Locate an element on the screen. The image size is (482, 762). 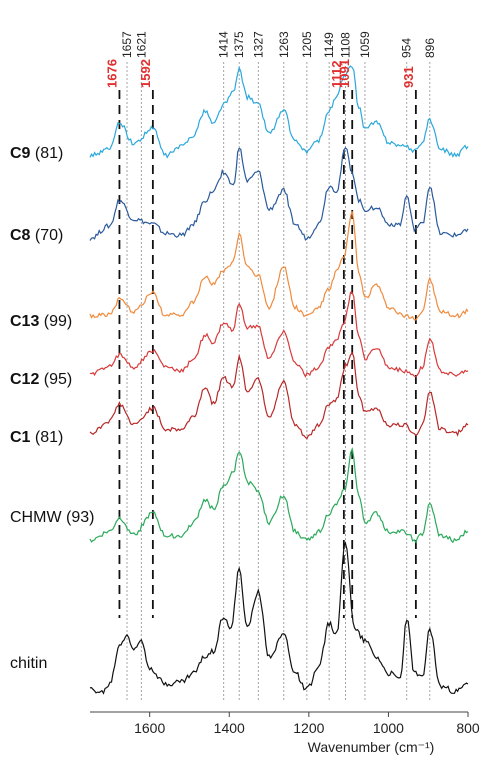
series-name: C12 (95) is located at coordinates (41, 379).